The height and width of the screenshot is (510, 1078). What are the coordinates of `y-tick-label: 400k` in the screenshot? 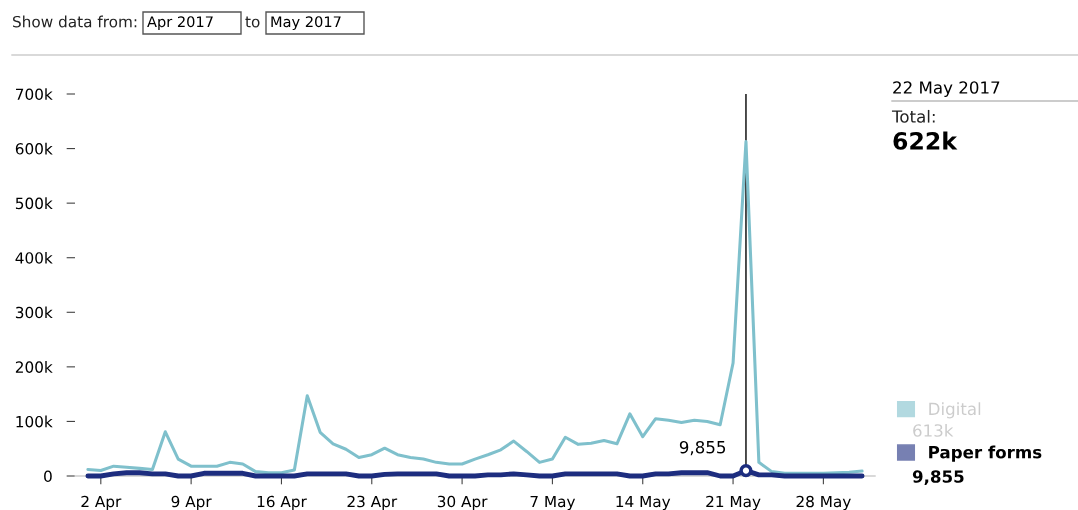 It's located at (34, 257).